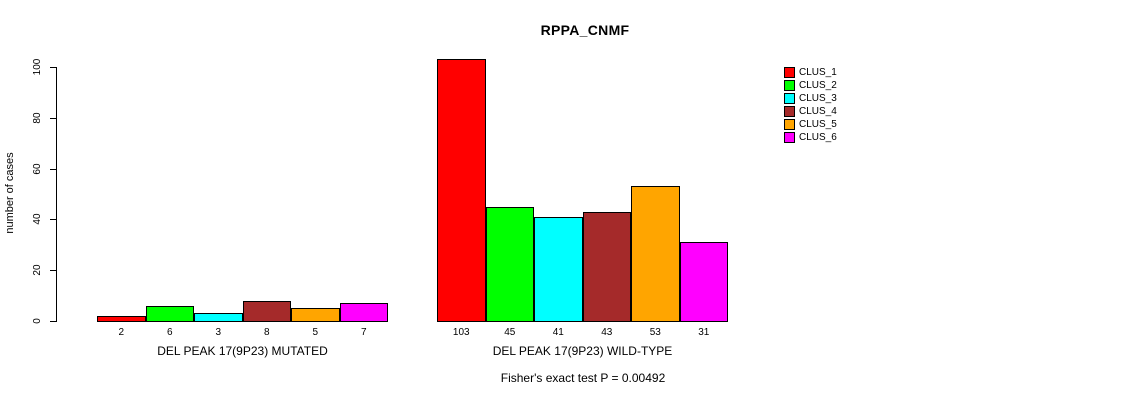  What do you see at coordinates (818, 124) in the screenshot?
I see `legend-label: CLUS_5` at bounding box center [818, 124].